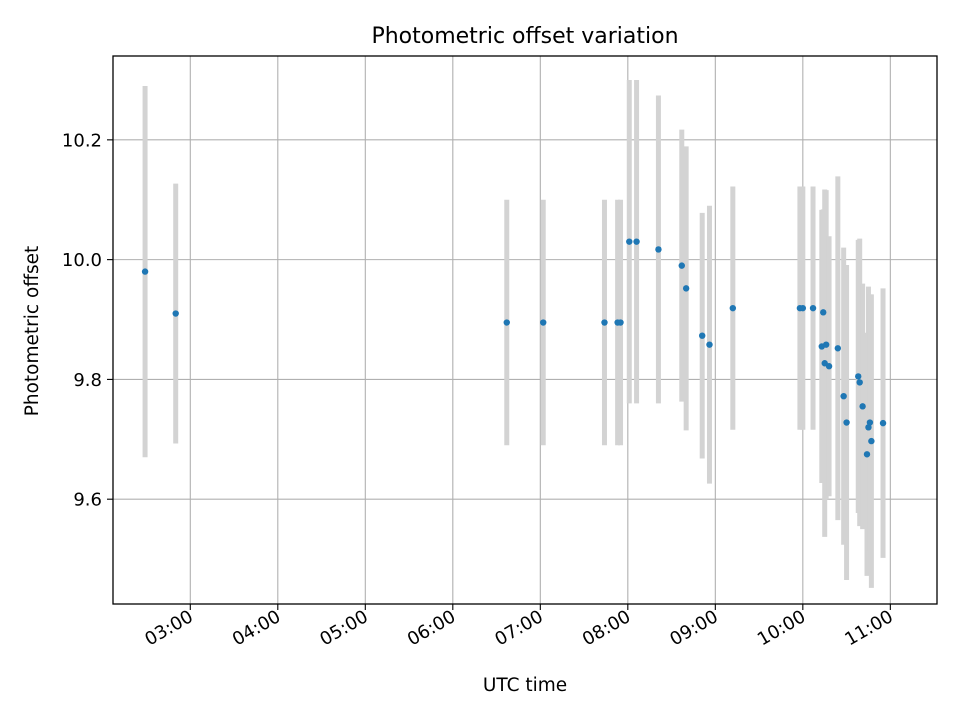 The height and width of the screenshot is (720, 960). Describe the element at coordinates (82, 260) in the screenshot. I see `y-tick-label: 10.0` at that location.